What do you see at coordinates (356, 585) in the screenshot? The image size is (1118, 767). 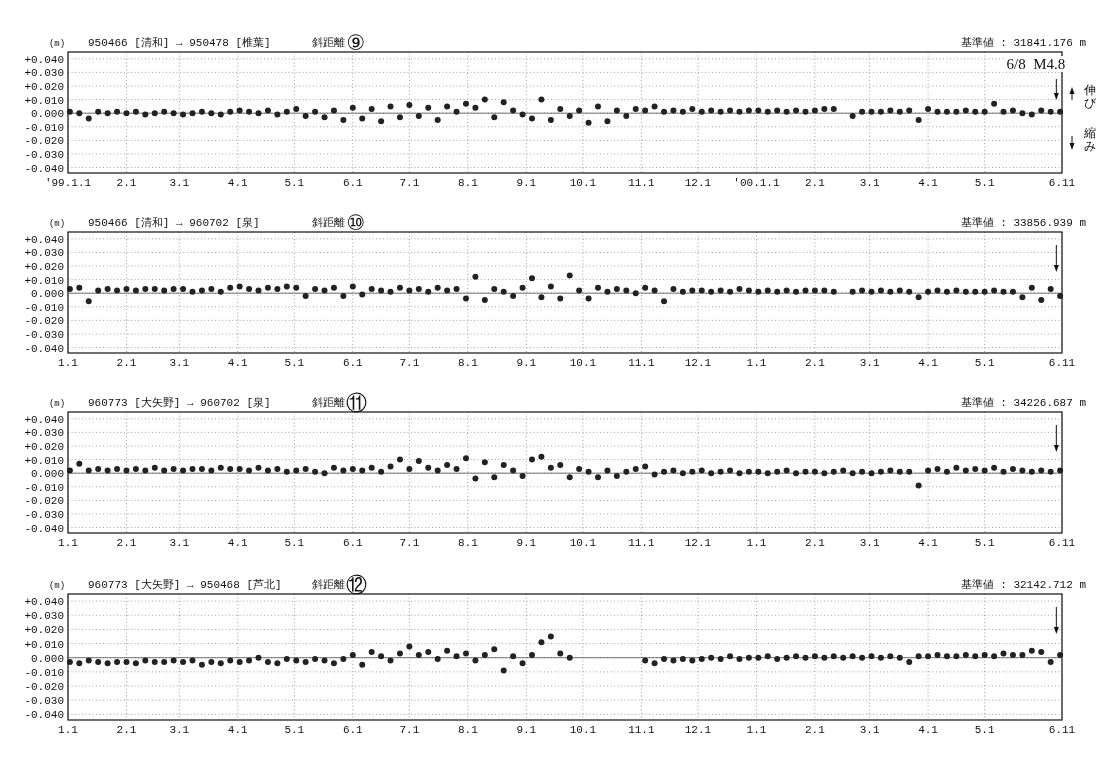 I see `annotation: ⑫` at bounding box center [356, 585].